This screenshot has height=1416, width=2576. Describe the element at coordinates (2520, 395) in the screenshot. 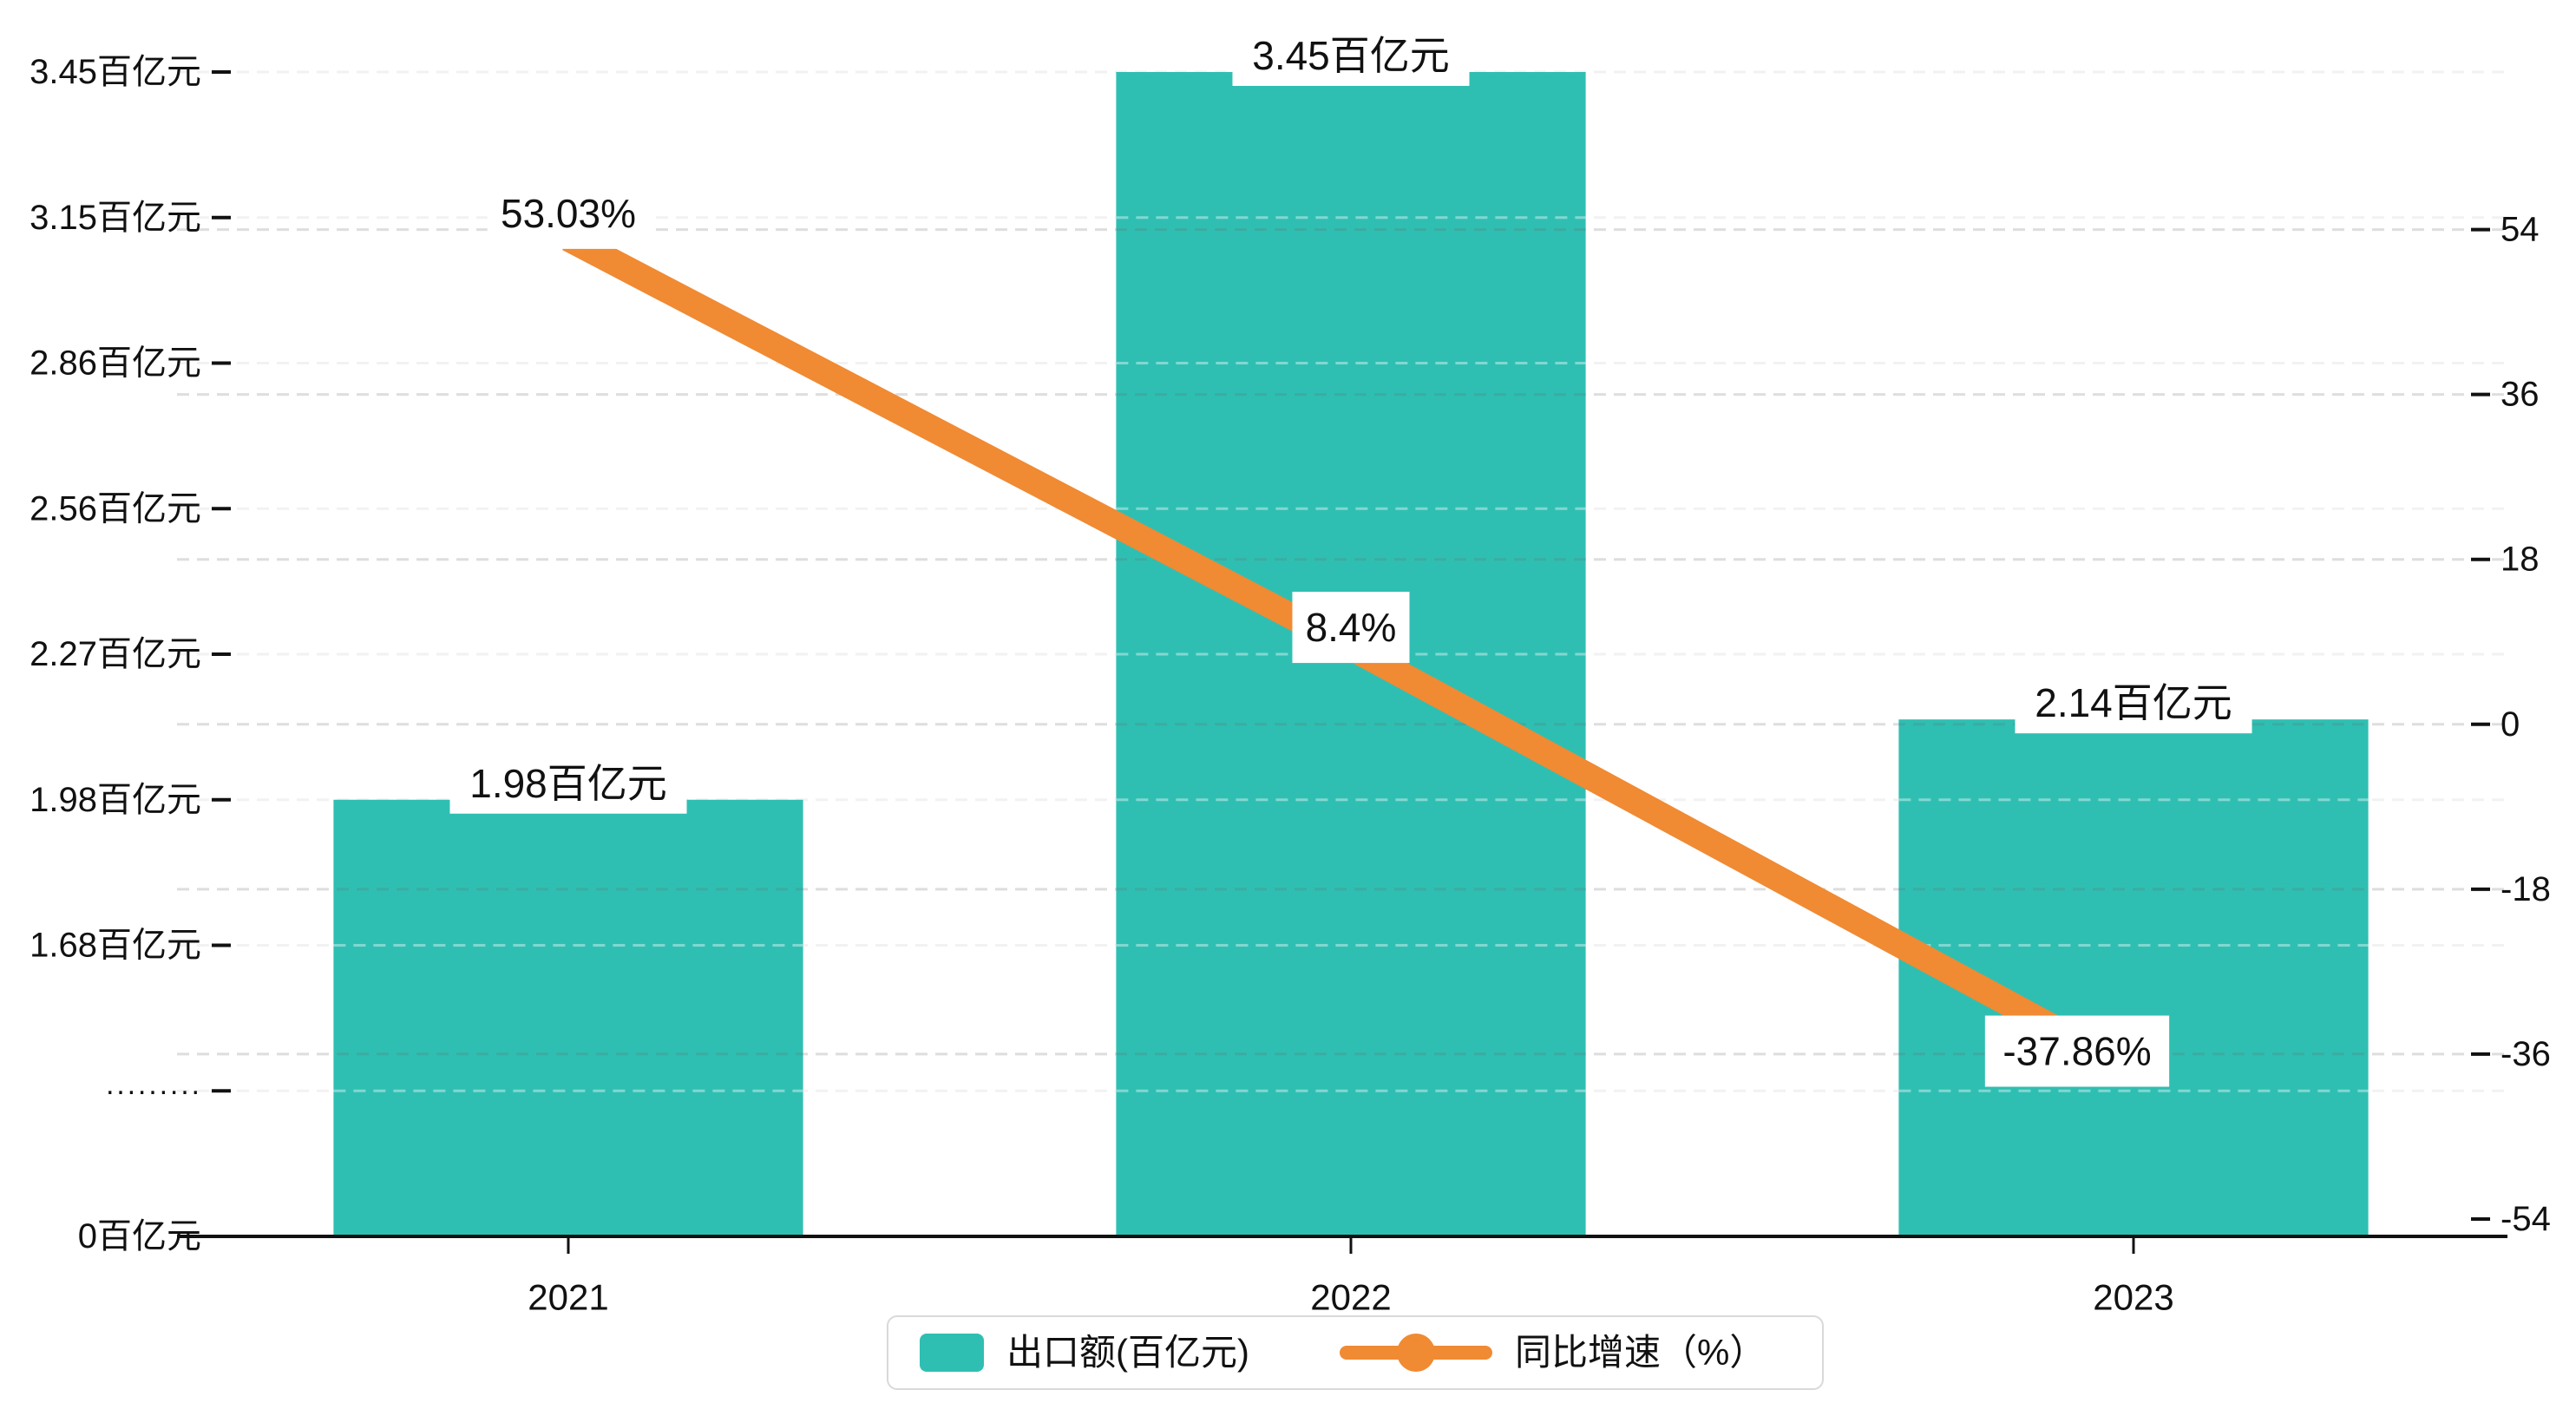

I see `right-axis-label: 36` at that location.